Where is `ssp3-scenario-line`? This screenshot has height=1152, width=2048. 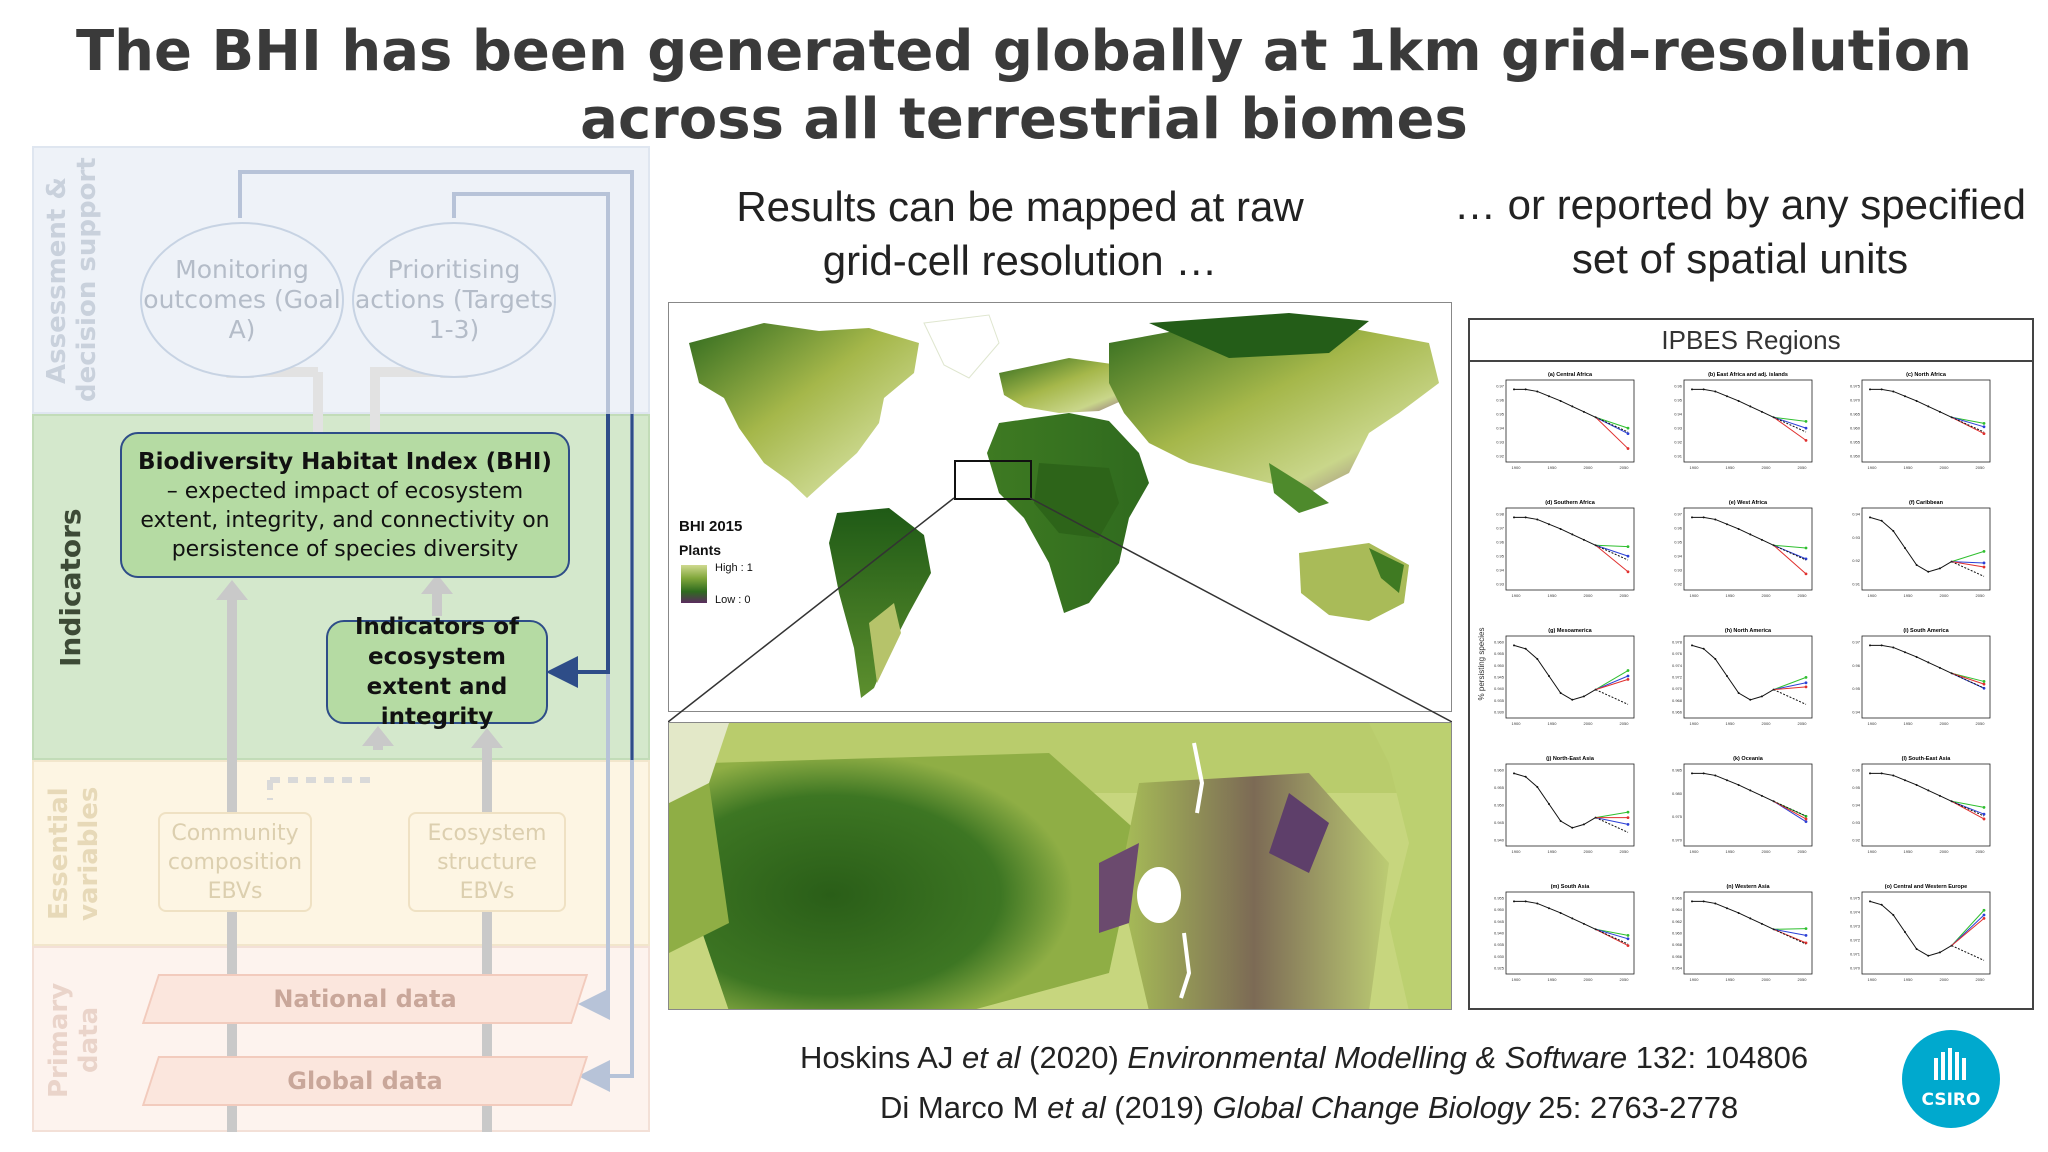
ssp3-scenario-line is located at coordinates (1612, 432).